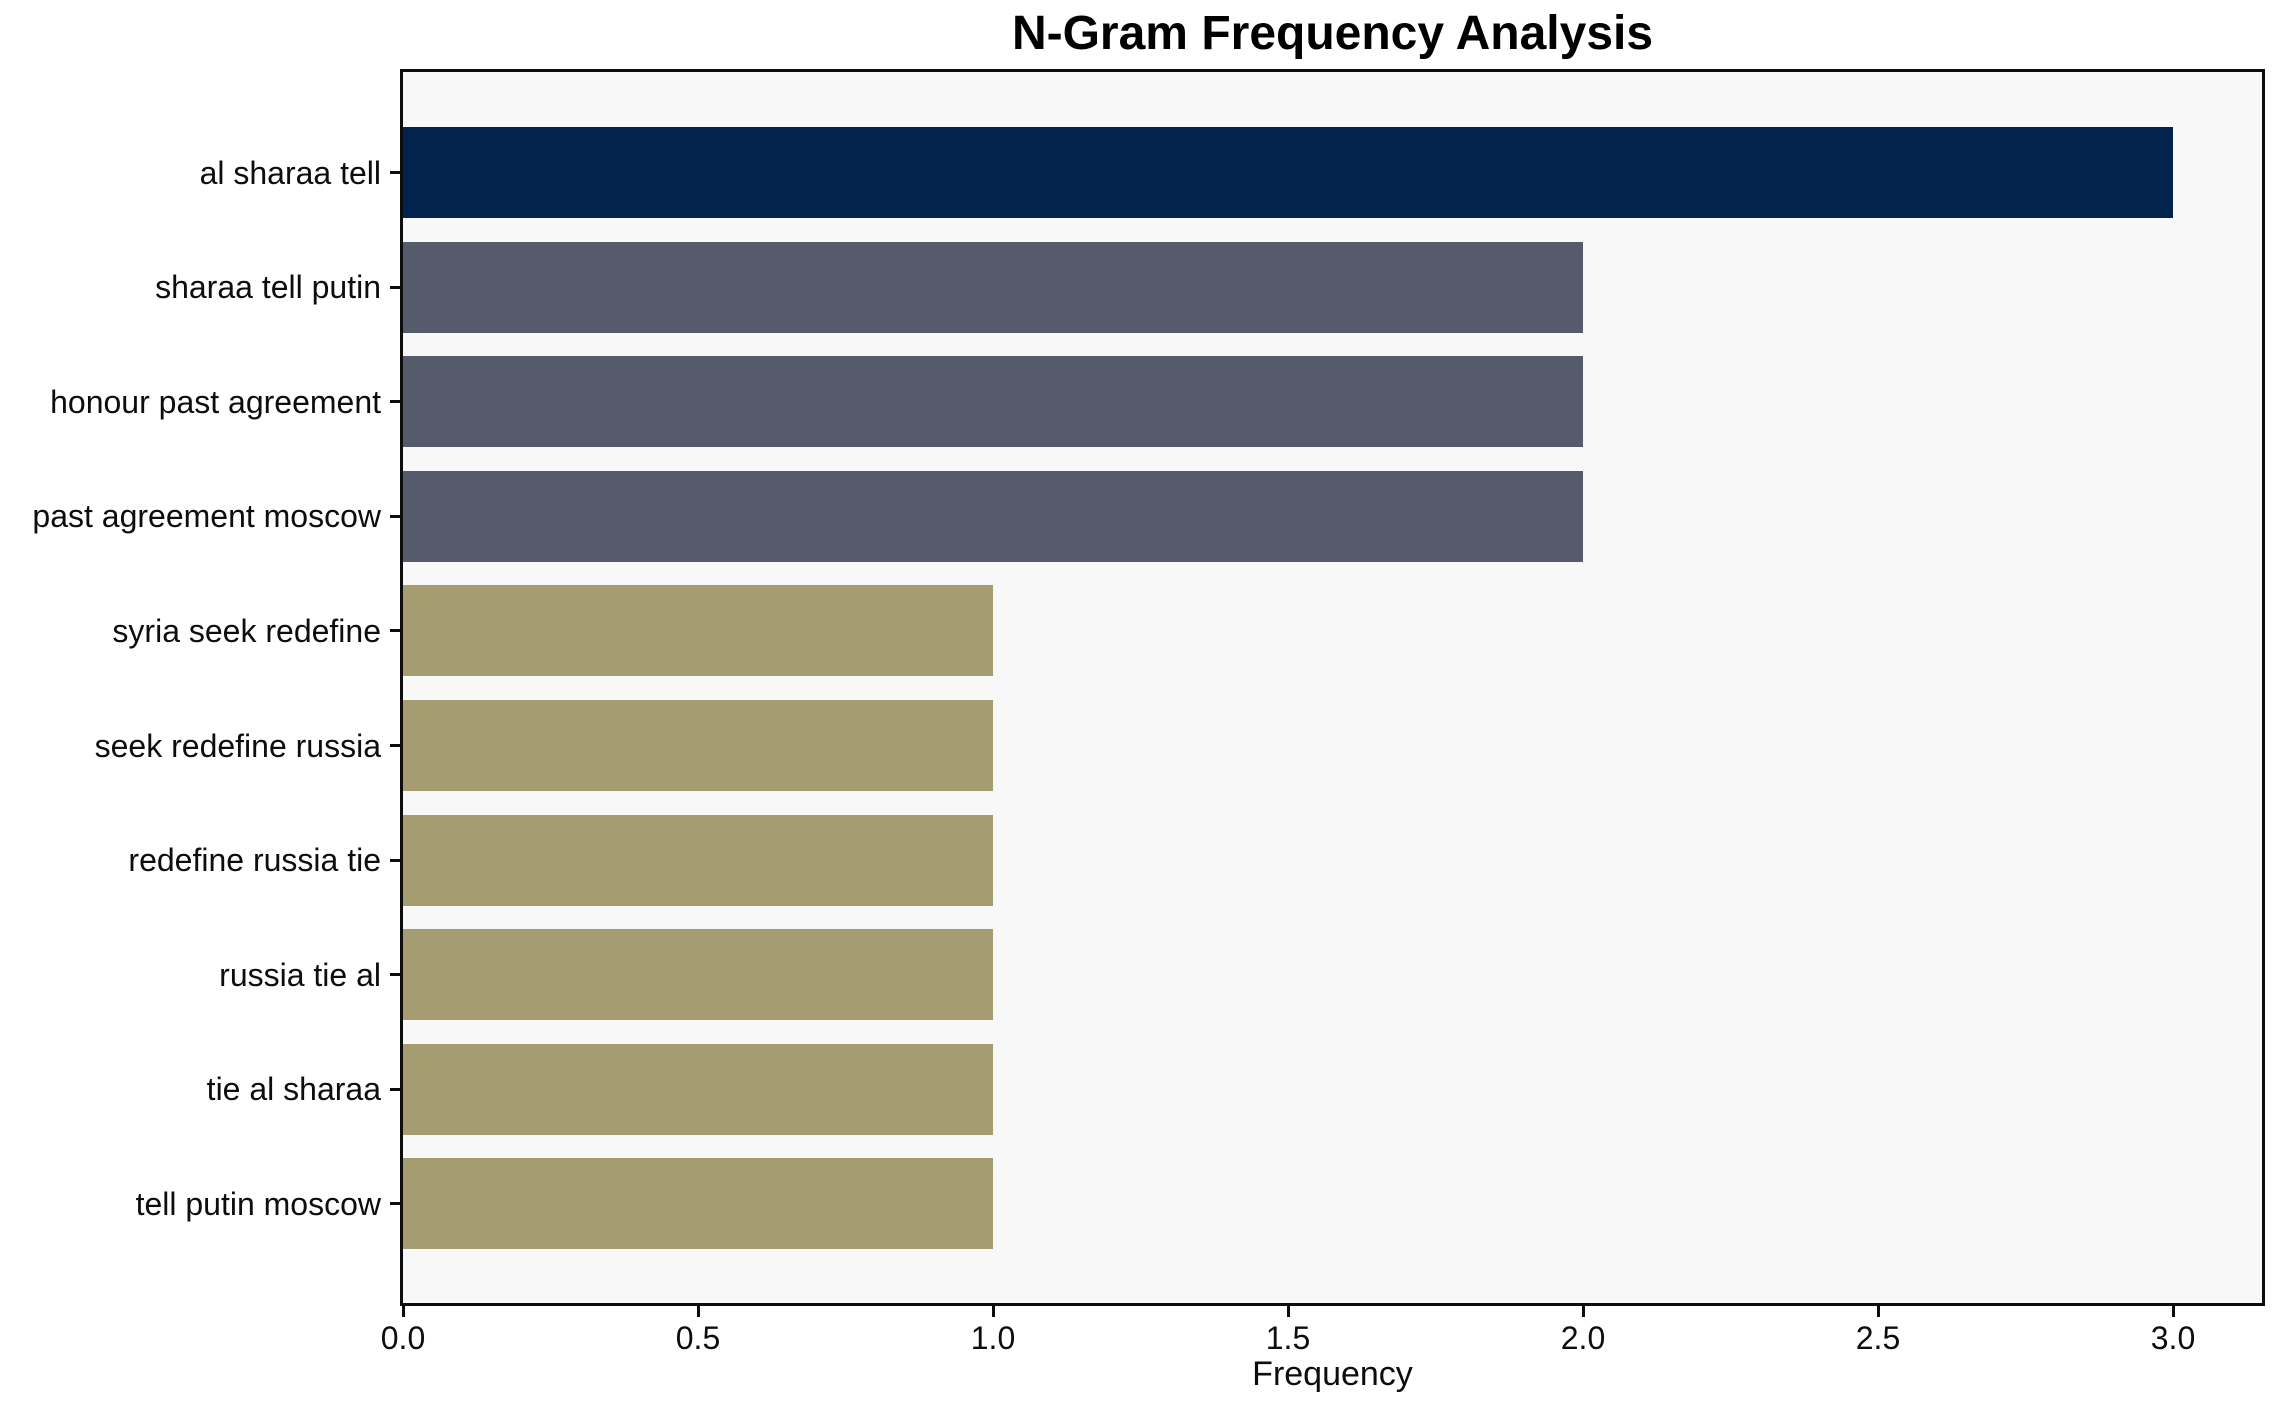 The image size is (2283, 1414). What do you see at coordinates (1332, 33) in the screenshot?
I see `chart-title: N-Gram Frequency Analysis` at bounding box center [1332, 33].